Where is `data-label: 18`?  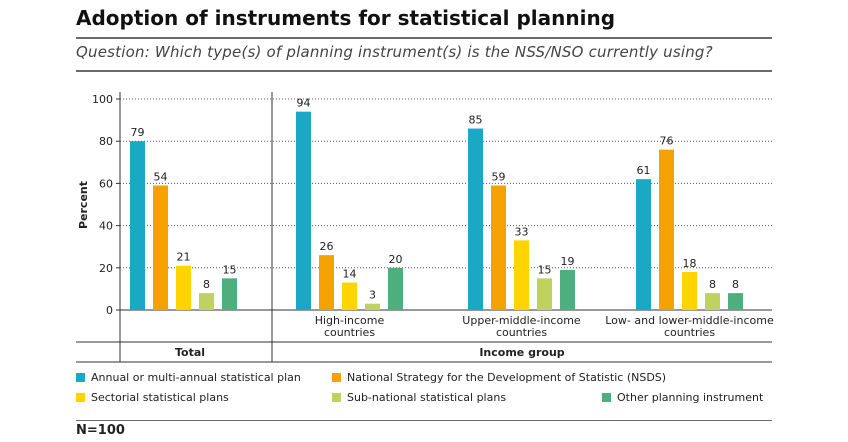
data-label: 18 is located at coordinates (690, 263).